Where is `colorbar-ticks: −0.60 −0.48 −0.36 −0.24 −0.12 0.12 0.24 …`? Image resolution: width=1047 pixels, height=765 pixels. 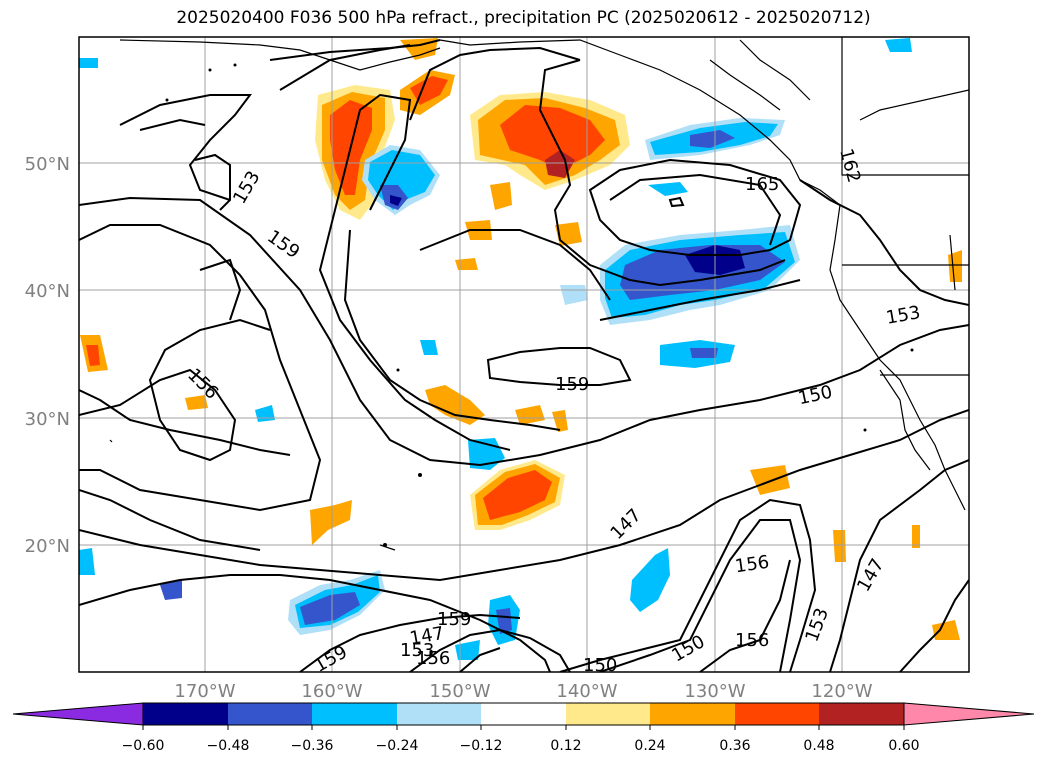 colorbar-ticks: −0.60 −0.48 −0.36 −0.24 −0.12 0.12 0.24 … is located at coordinates (521, 746).